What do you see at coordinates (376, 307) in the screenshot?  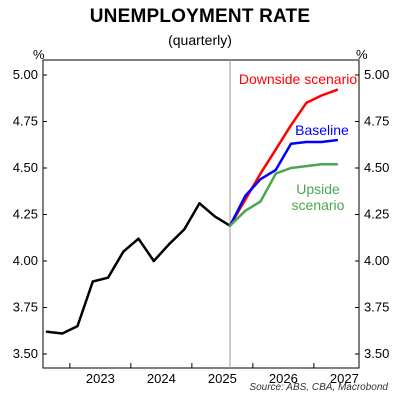 I see `y-tick-label-right-5: 3.75` at bounding box center [376, 307].